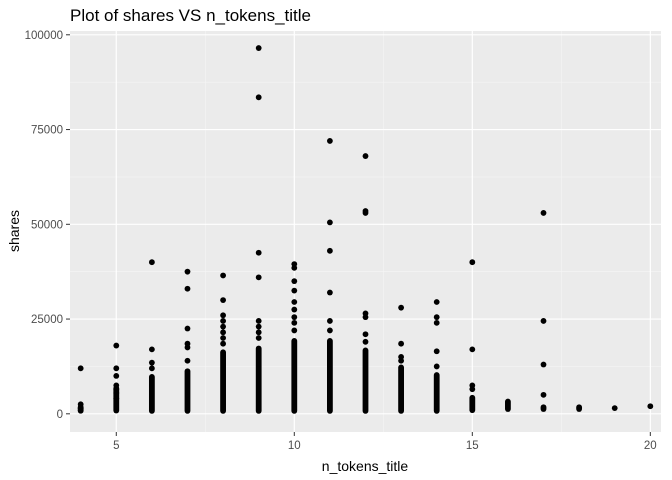  Describe the element at coordinates (116, 446) in the screenshot. I see `x-tick-label: 5` at that location.